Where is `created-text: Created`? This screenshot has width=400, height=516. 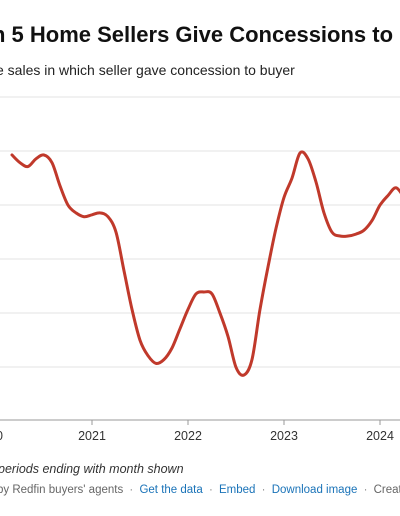 created-text: Created is located at coordinates (386, 490).